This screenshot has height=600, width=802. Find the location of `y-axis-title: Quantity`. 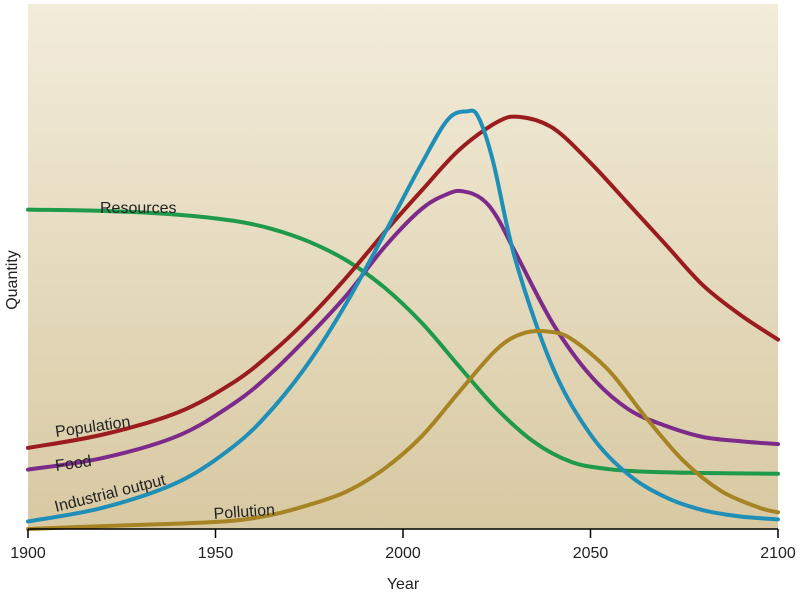

y-axis-title: Quantity is located at coordinates (12, 280).